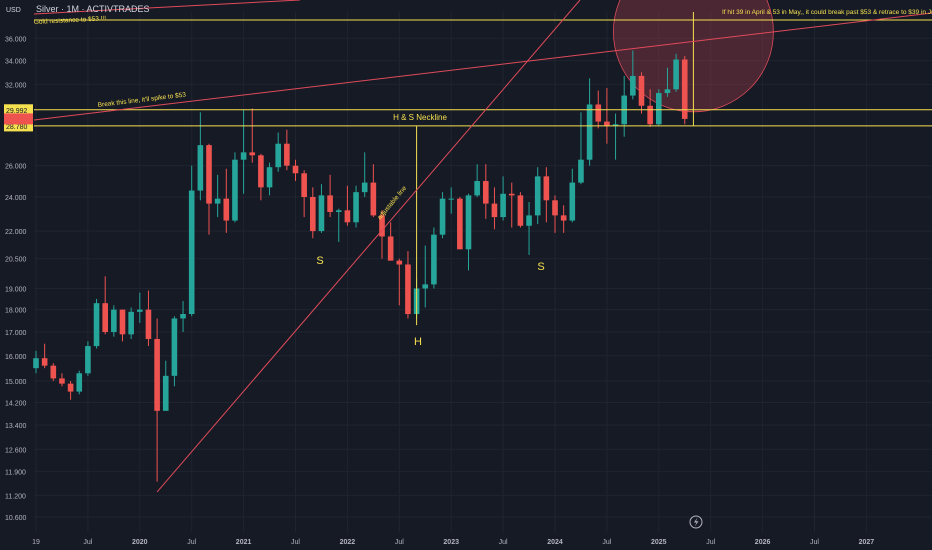 The width and height of the screenshot is (932, 550). I want to click on x-tick-label: 2027, so click(867, 542).